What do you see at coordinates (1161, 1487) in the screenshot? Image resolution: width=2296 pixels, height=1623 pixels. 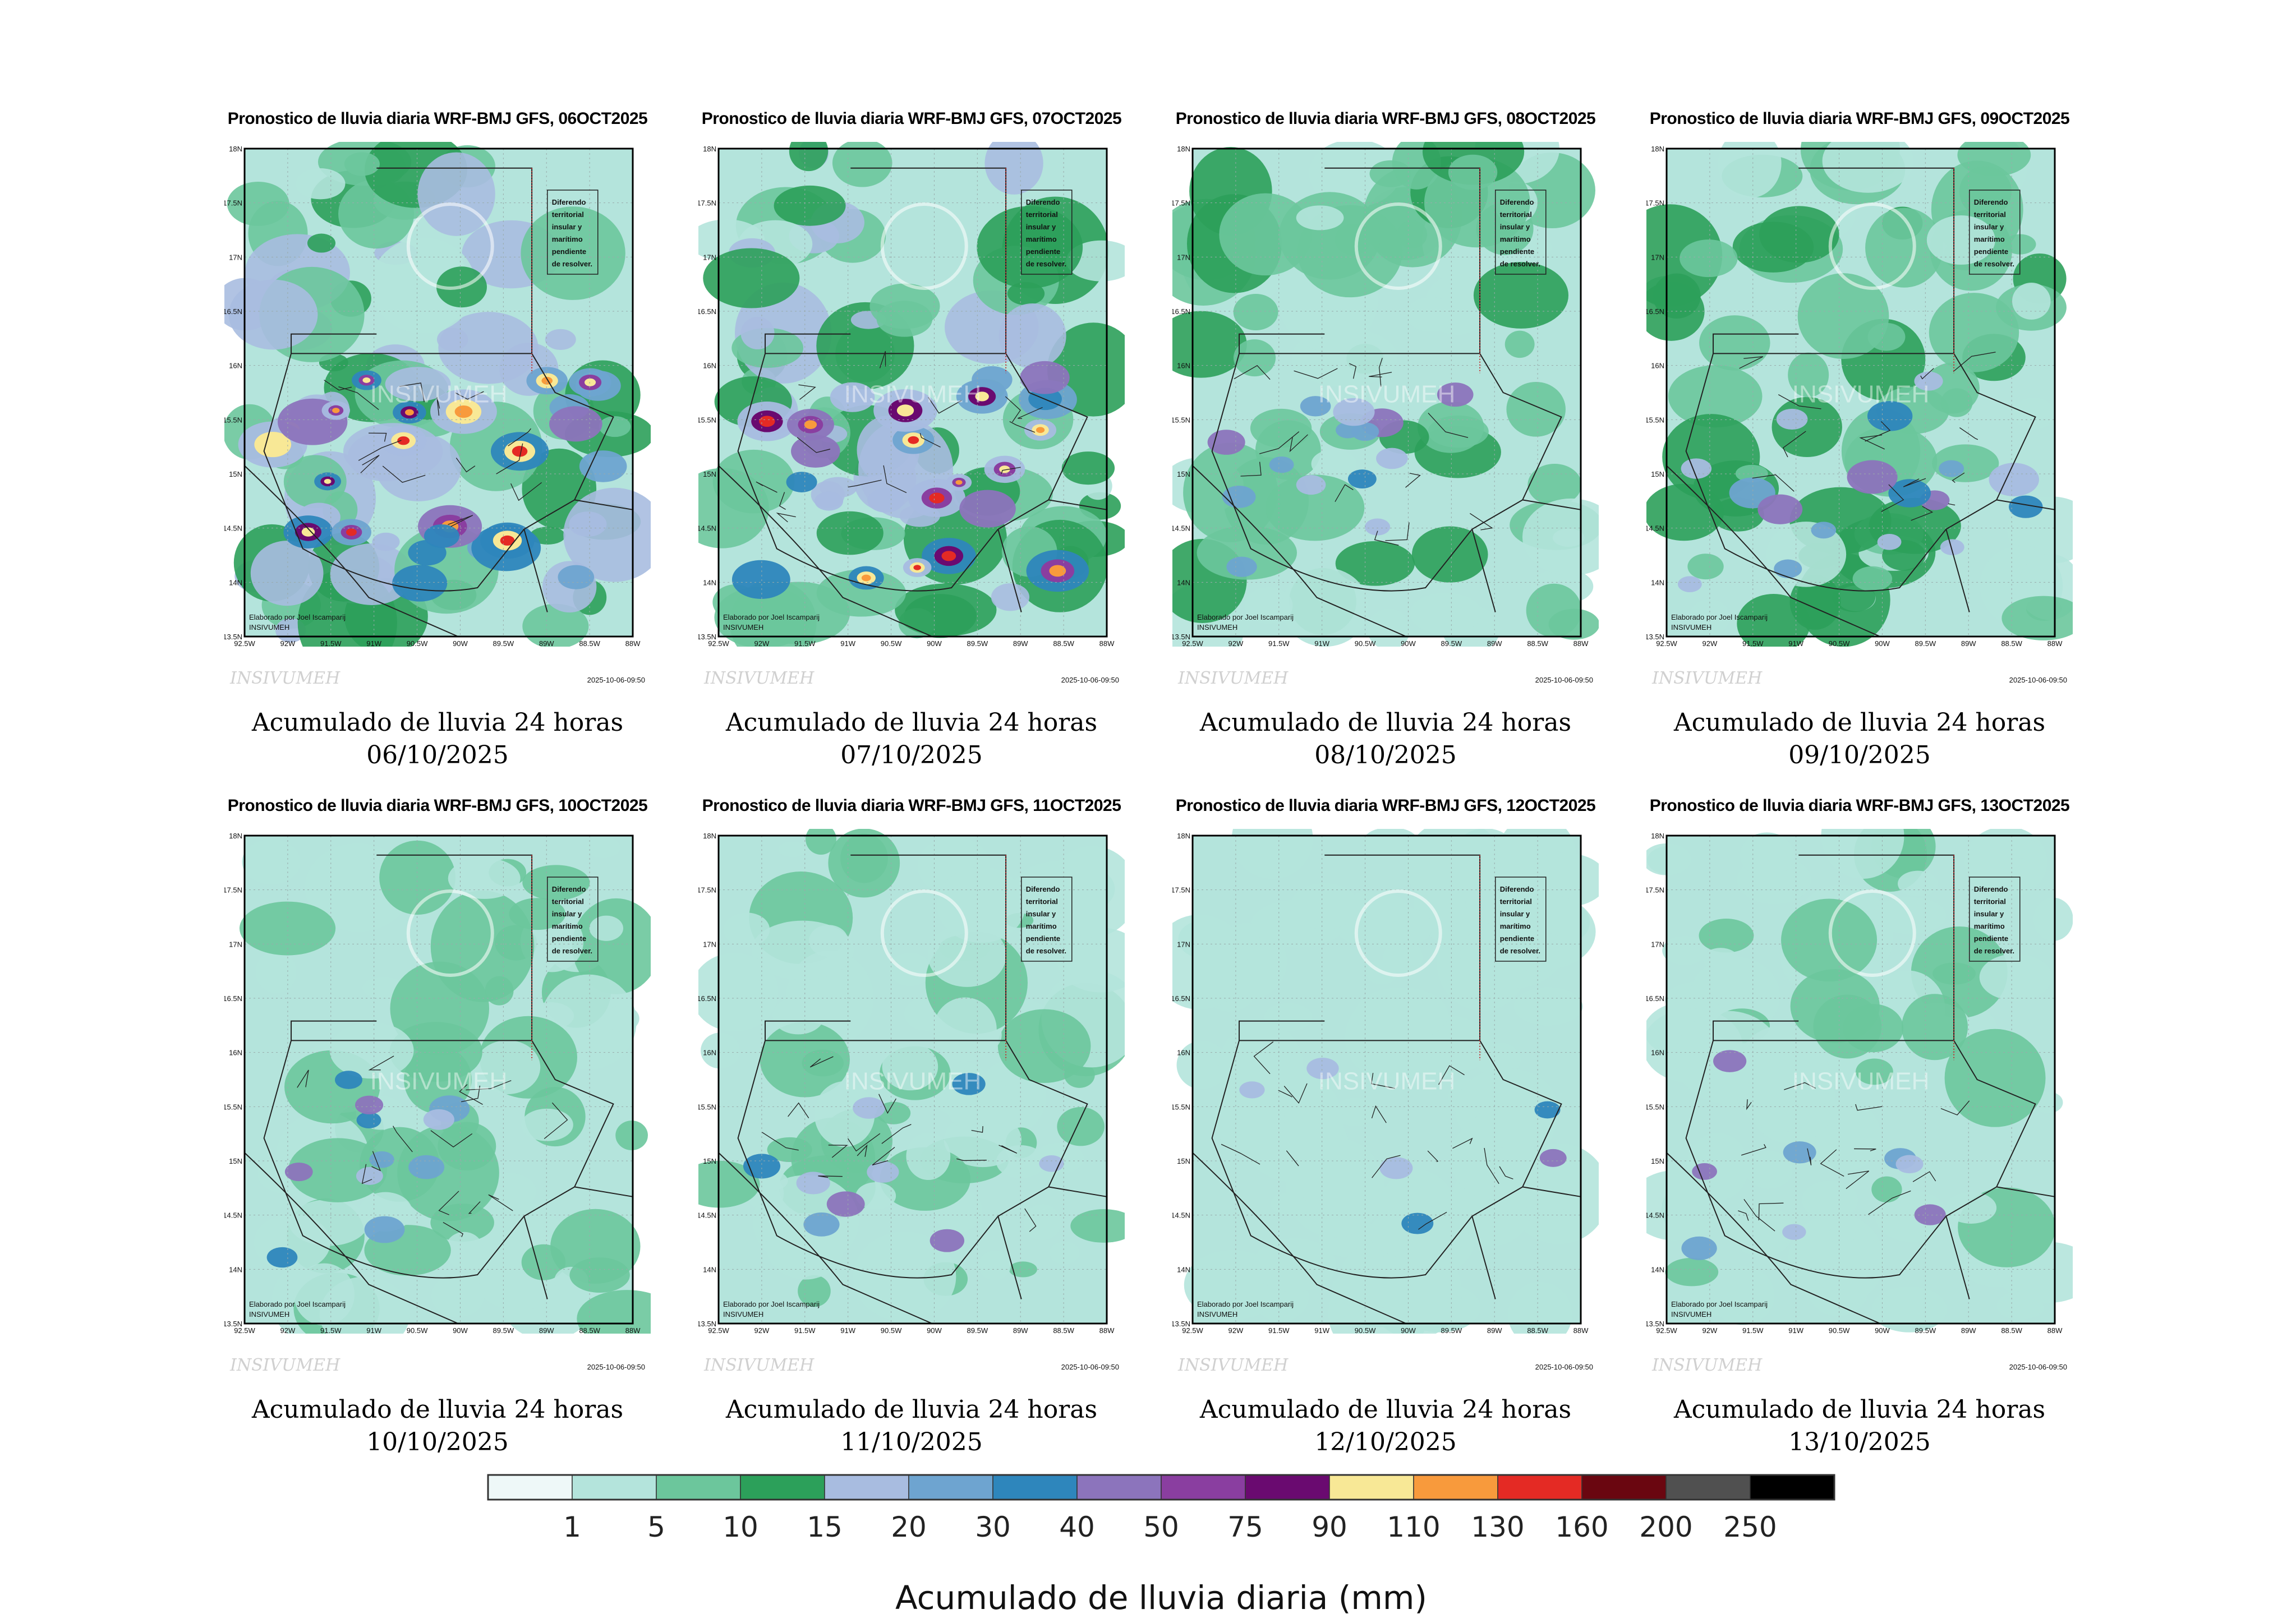 I see `colorbar-frame` at bounding box center [1161, 1487].